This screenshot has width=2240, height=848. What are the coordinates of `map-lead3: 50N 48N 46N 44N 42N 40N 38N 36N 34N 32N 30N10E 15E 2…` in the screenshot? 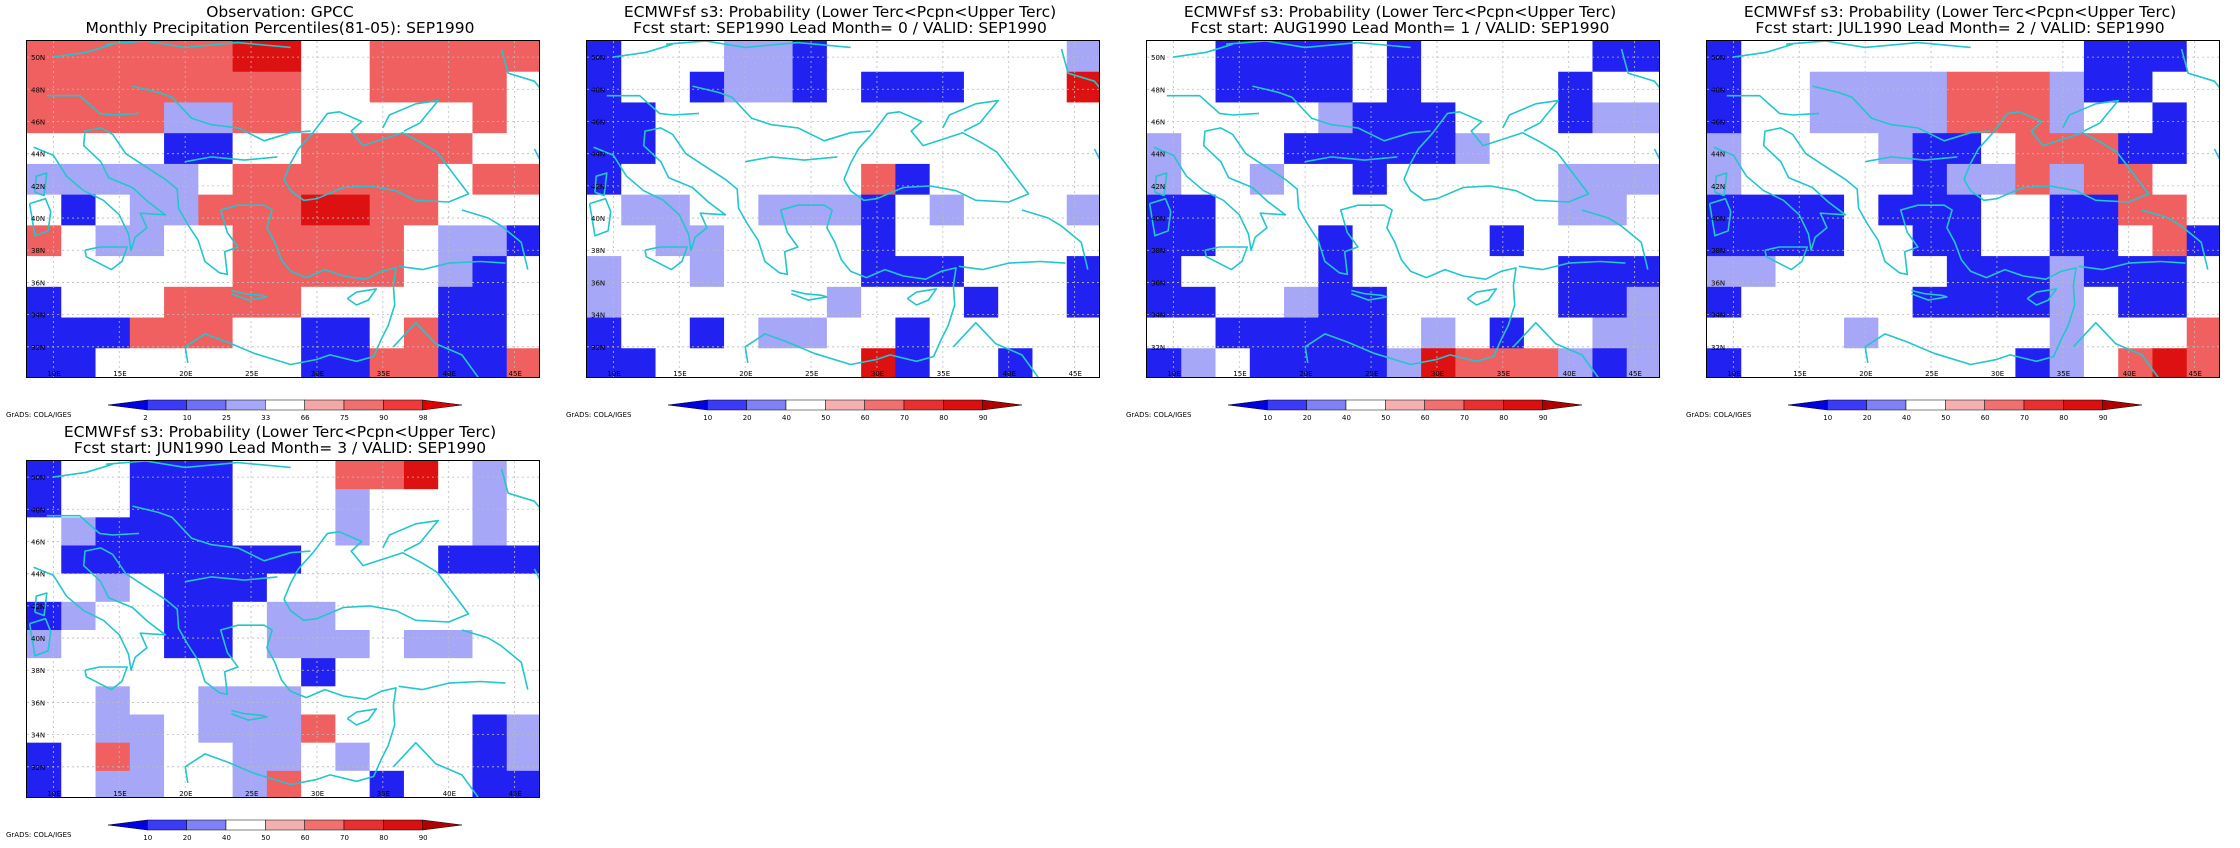 It's located at (283, 629).